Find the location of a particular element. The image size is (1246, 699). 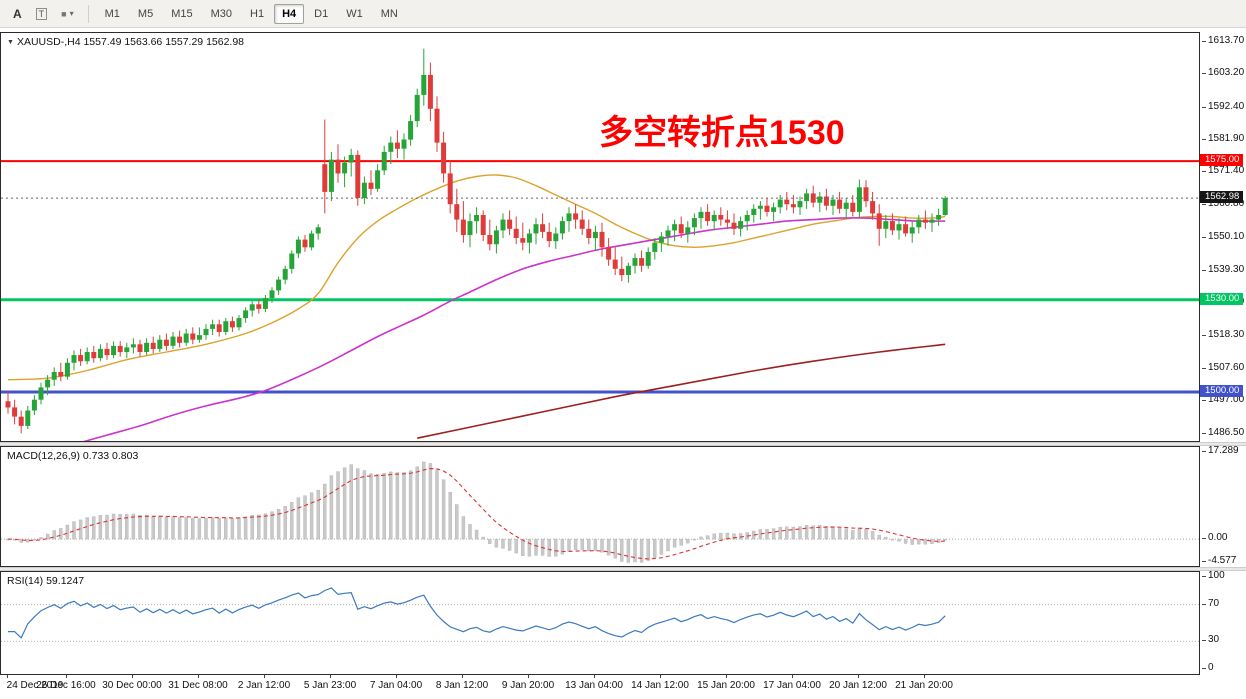

rsi-axis-tick: 0 is located at coordinates (1208, 668).